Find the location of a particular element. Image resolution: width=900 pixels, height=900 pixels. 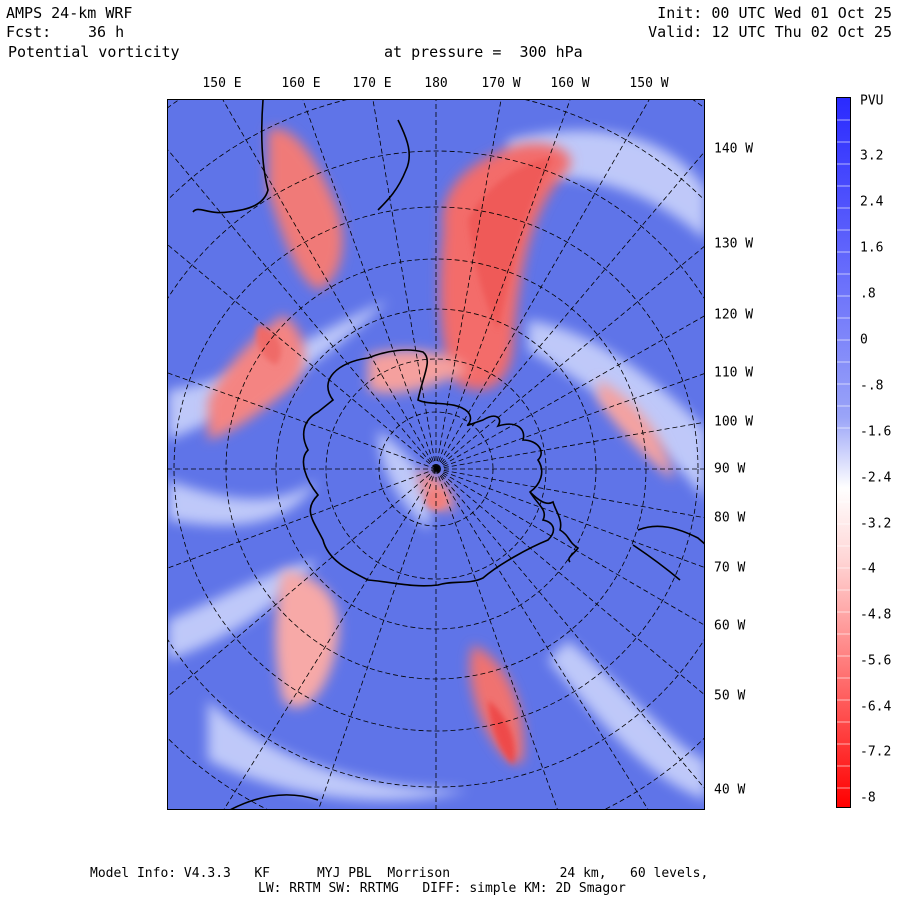

colorbar-gradient is located at coordinates (843, 452).